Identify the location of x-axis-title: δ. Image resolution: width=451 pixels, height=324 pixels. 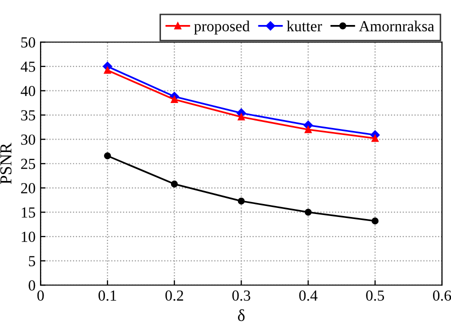
(241, 315).